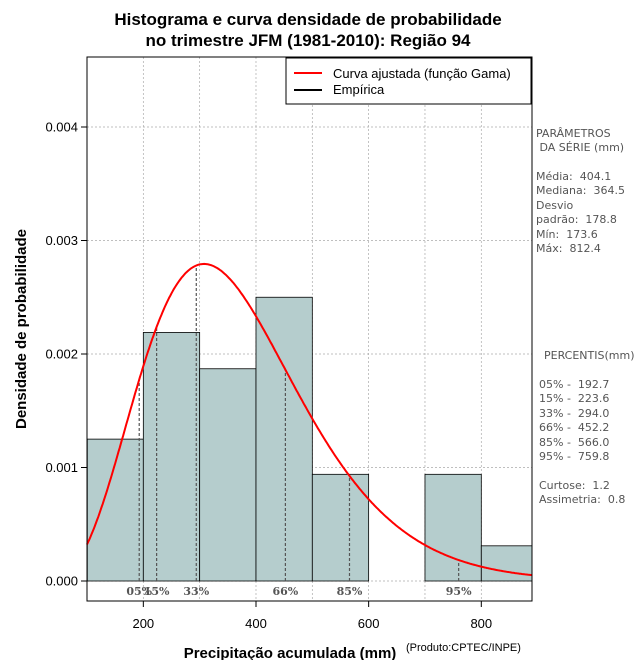 The width and height of the screenshot is (640, 660). Describe the element at coordinates (359, 89) in the screenshot. I see `legend-label-empirical: Empírica` at that location.